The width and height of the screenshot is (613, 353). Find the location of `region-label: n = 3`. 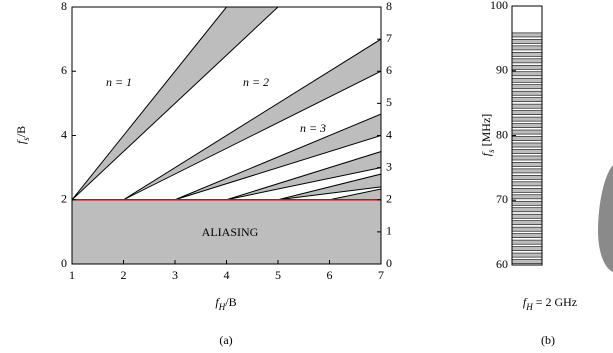

region-label: n = 3 is located at coordinates (313, 128).